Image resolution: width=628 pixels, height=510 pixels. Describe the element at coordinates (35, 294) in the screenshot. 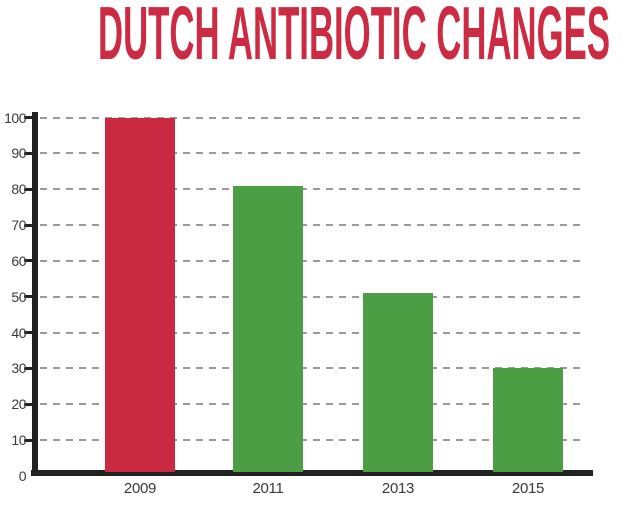

I see `y-axis-line` at that location.